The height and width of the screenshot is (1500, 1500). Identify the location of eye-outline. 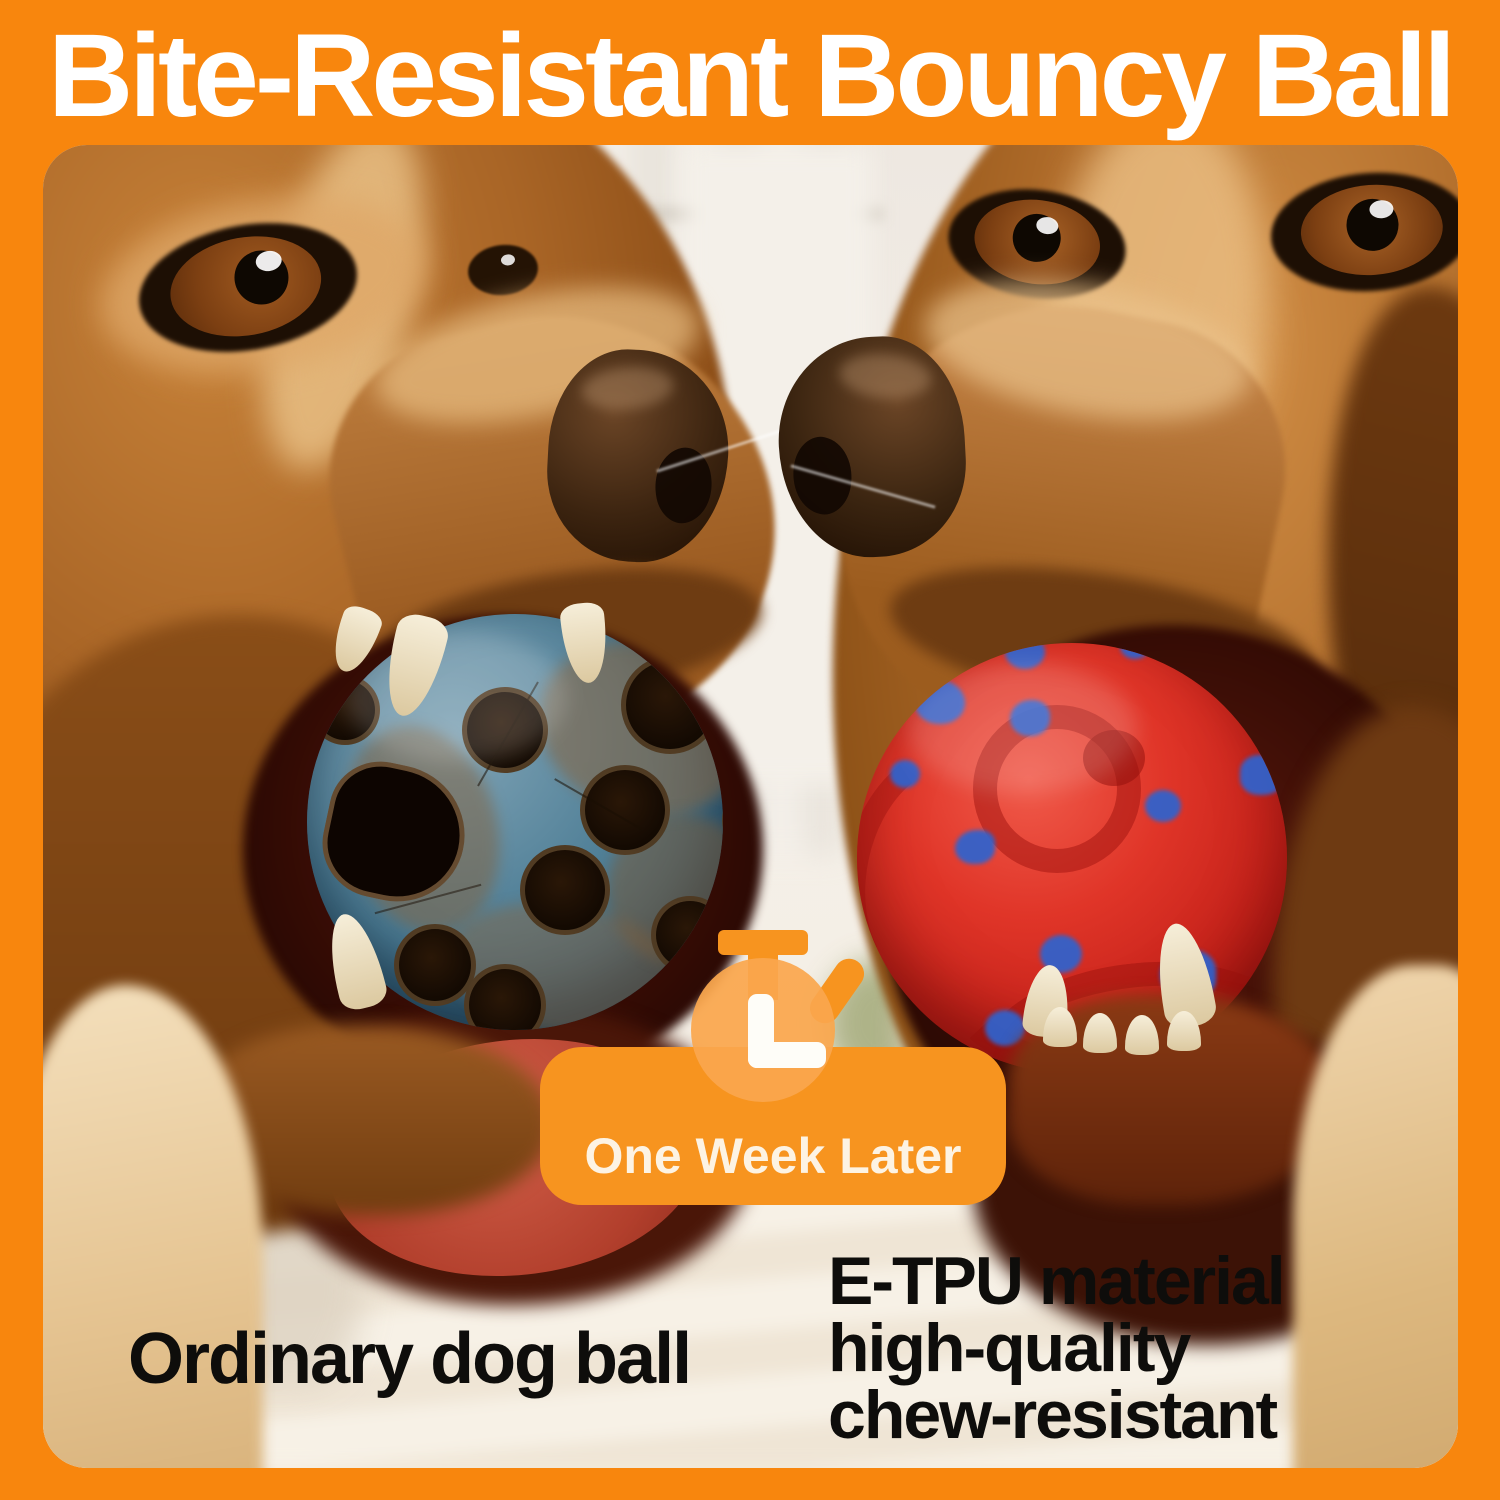
(503, 270).